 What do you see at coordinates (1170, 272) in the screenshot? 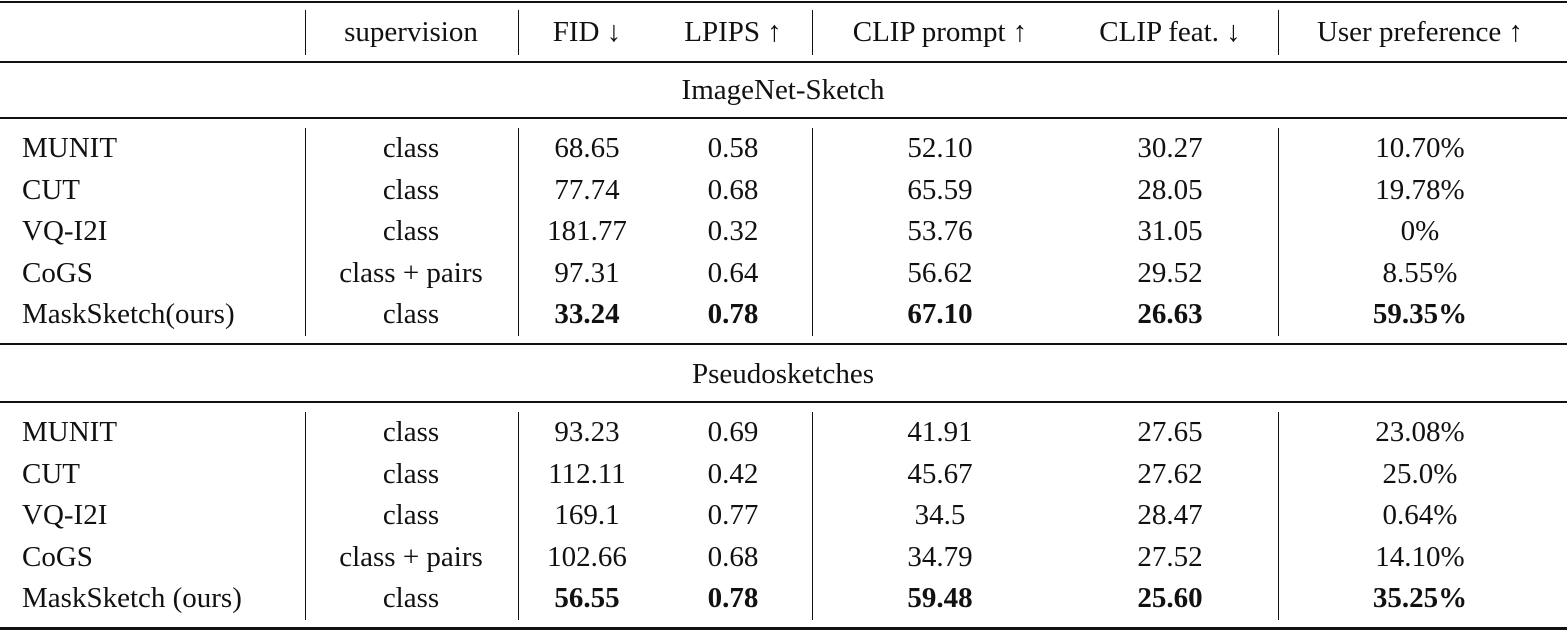
I see `cell: 29.52` at bounding box center [1170, 272].